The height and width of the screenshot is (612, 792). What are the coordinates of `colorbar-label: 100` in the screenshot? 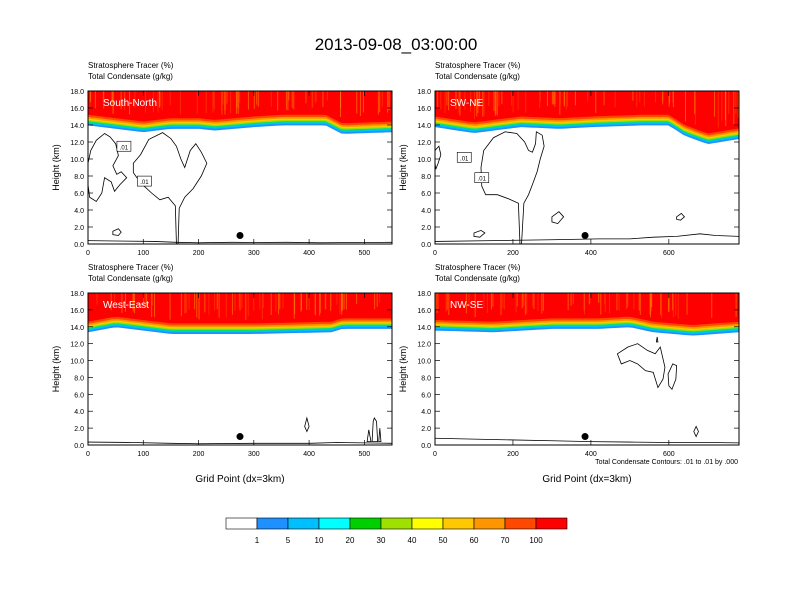 It's located at (536, 540).